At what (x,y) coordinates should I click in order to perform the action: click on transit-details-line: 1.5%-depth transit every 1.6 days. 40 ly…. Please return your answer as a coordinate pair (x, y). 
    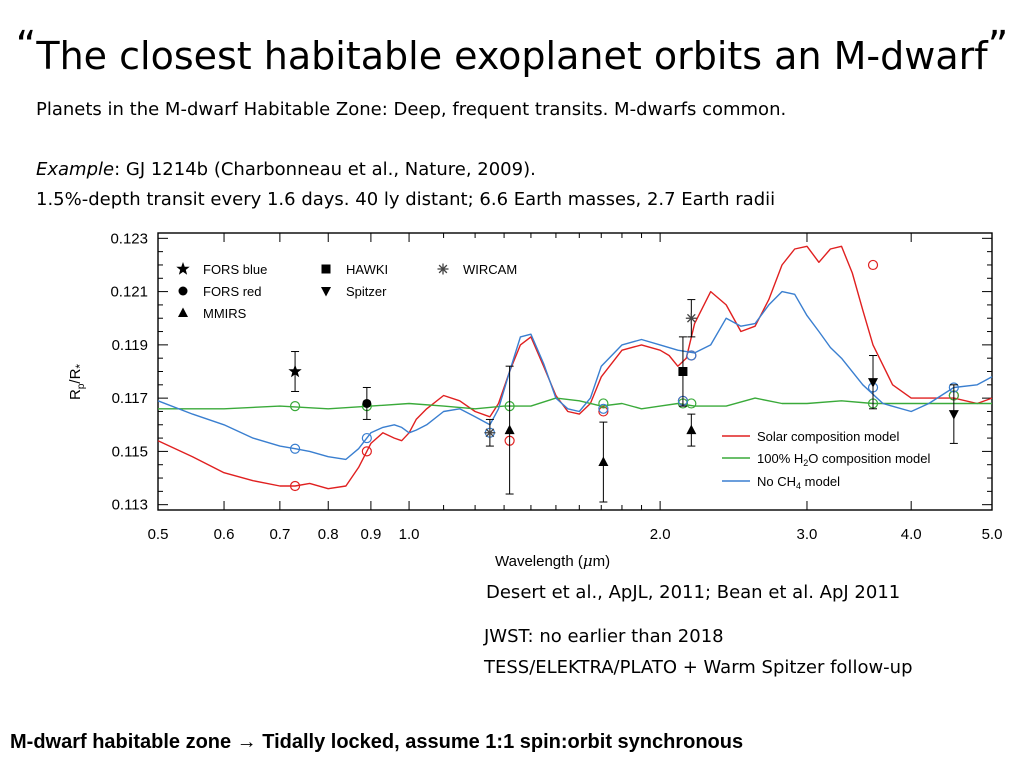
    Looking at the image, I should click on (406, 199).